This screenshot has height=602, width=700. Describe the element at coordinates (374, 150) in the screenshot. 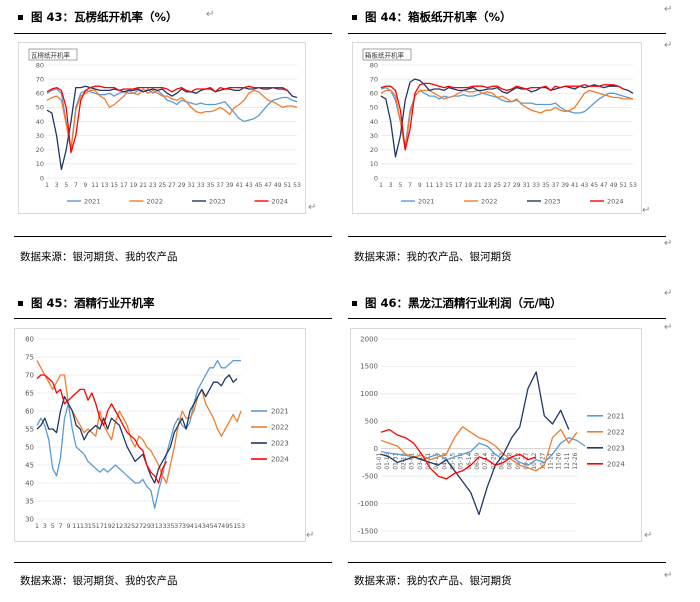

I see `y-tick-label: 20` at that location.